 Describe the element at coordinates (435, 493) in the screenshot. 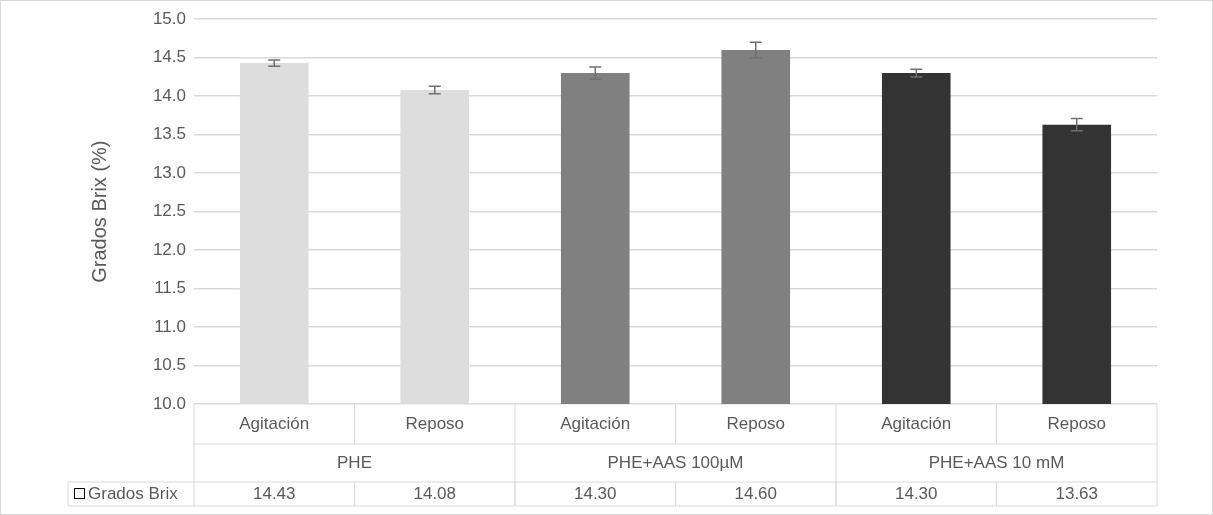

I see `data-label: 14.08` at that location.